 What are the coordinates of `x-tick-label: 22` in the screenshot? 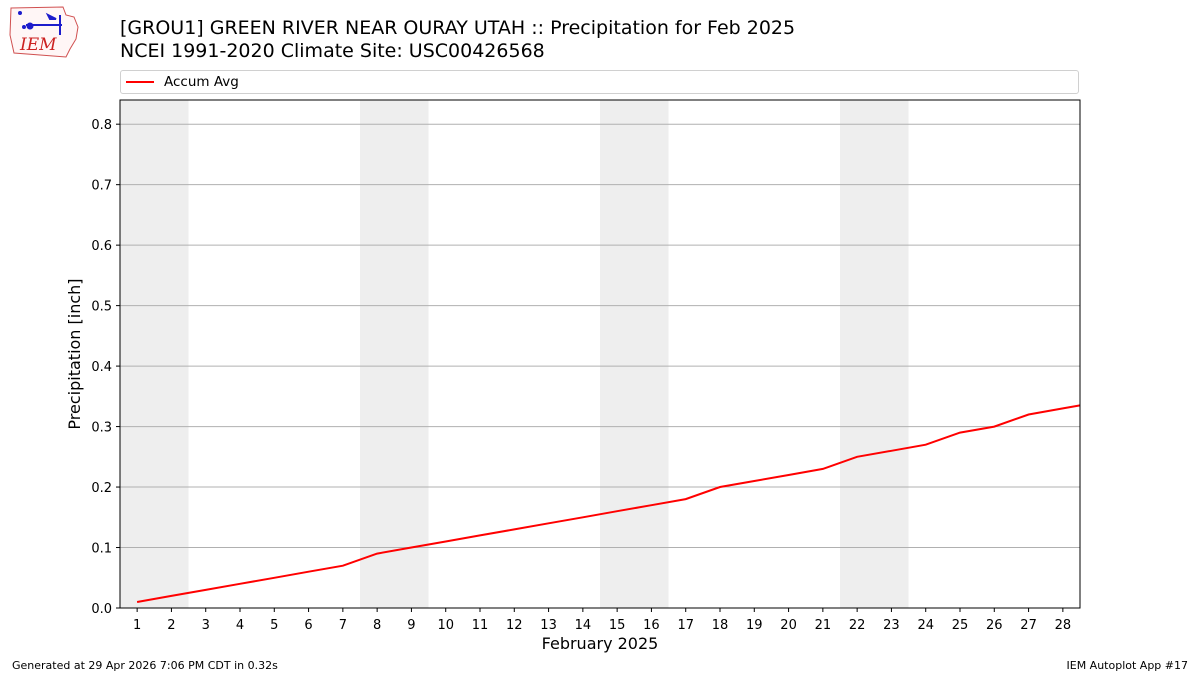 It's located at (857, 625).